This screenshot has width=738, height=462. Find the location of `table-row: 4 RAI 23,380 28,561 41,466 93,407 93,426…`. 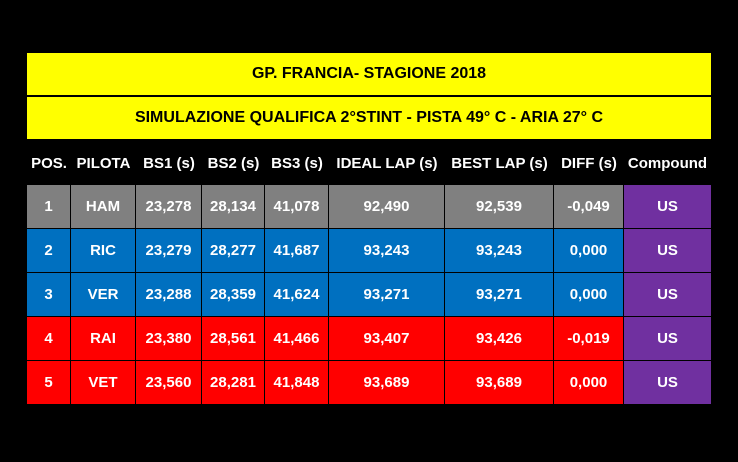

table-row: 4 RAI 23,380 28,561 41,466 93,407 93,426… is located at coordinates (369, 339).